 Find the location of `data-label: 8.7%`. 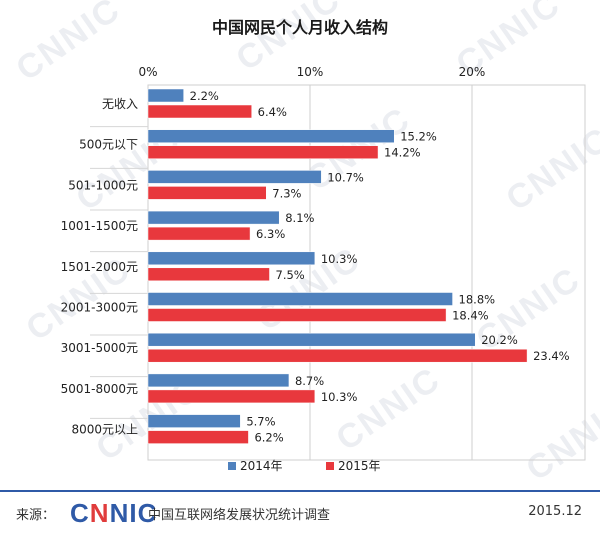

data-label: 8.7% is located at coordinates (309, 381).